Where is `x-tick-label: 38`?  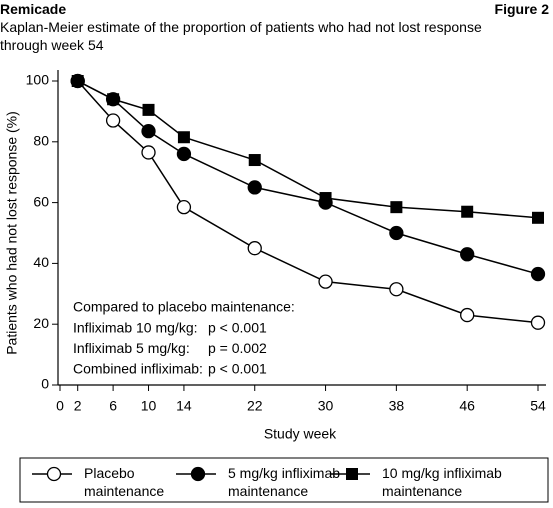
x-tick-label: 38 is located at coordinates (397, 406).